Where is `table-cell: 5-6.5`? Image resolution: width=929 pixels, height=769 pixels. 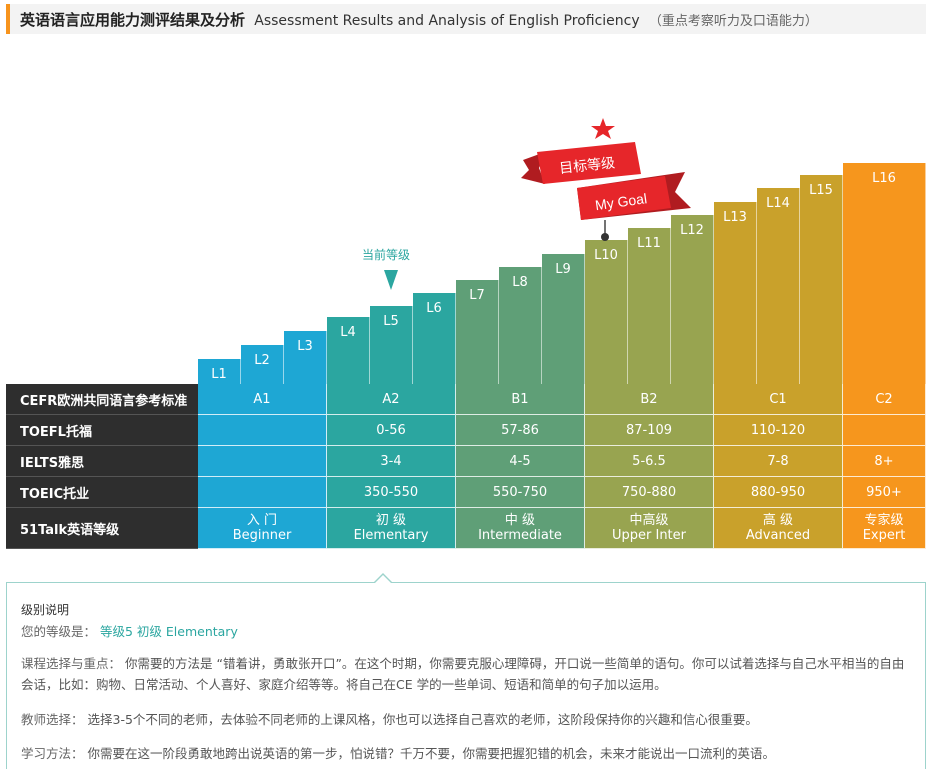
table-cell: 5-6.5 is located at coordinates (649, 461).